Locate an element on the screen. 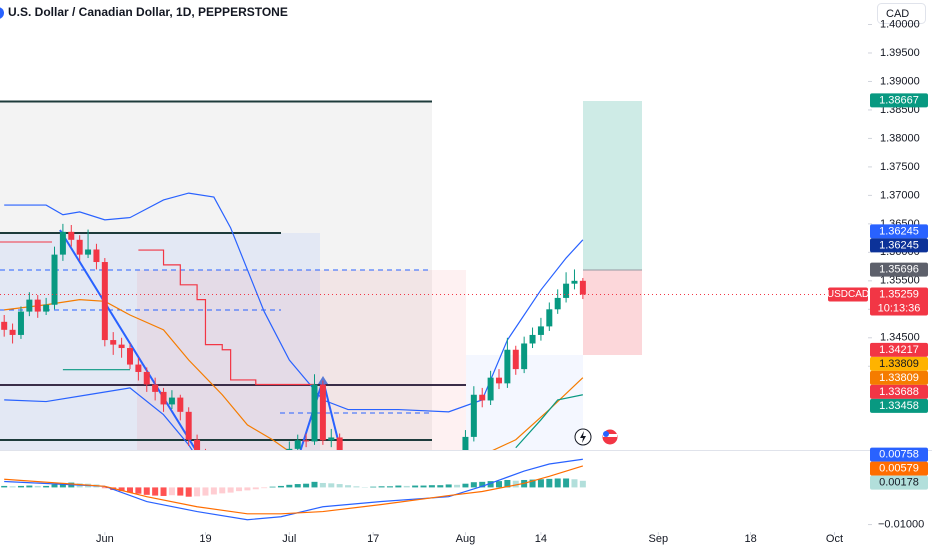 This screenshot has height=550, width=932. x-tick-label: Aug is located at coordinates (466, 539).